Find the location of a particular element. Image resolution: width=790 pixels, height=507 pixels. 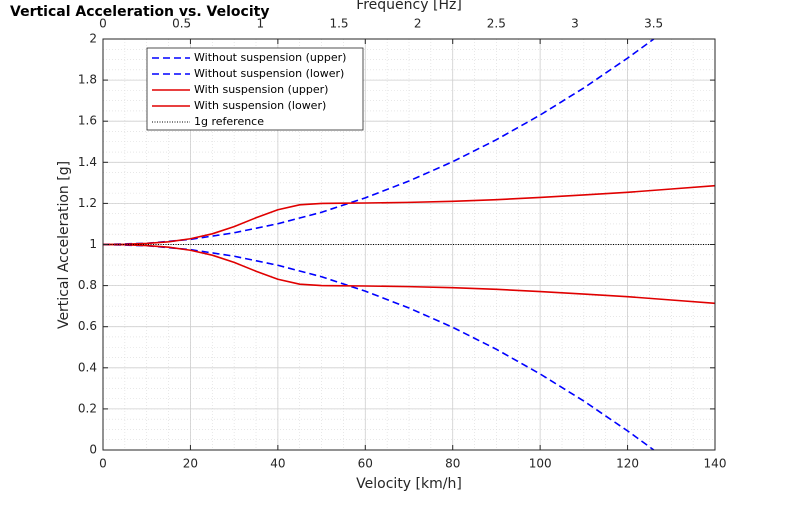

top-x-tick-label: 3 is located at coordinates (575, 24).